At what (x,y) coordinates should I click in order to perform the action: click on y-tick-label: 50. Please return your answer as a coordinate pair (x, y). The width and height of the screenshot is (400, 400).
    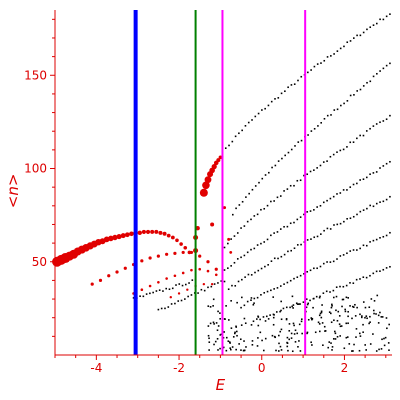
    Looking at the image, I should click on (39, 262).